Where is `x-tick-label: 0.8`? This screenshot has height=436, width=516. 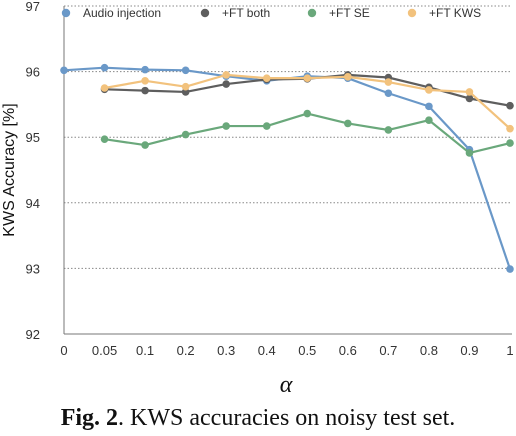
x-tick-label: 0.8 is located at coordinates (429, 350).